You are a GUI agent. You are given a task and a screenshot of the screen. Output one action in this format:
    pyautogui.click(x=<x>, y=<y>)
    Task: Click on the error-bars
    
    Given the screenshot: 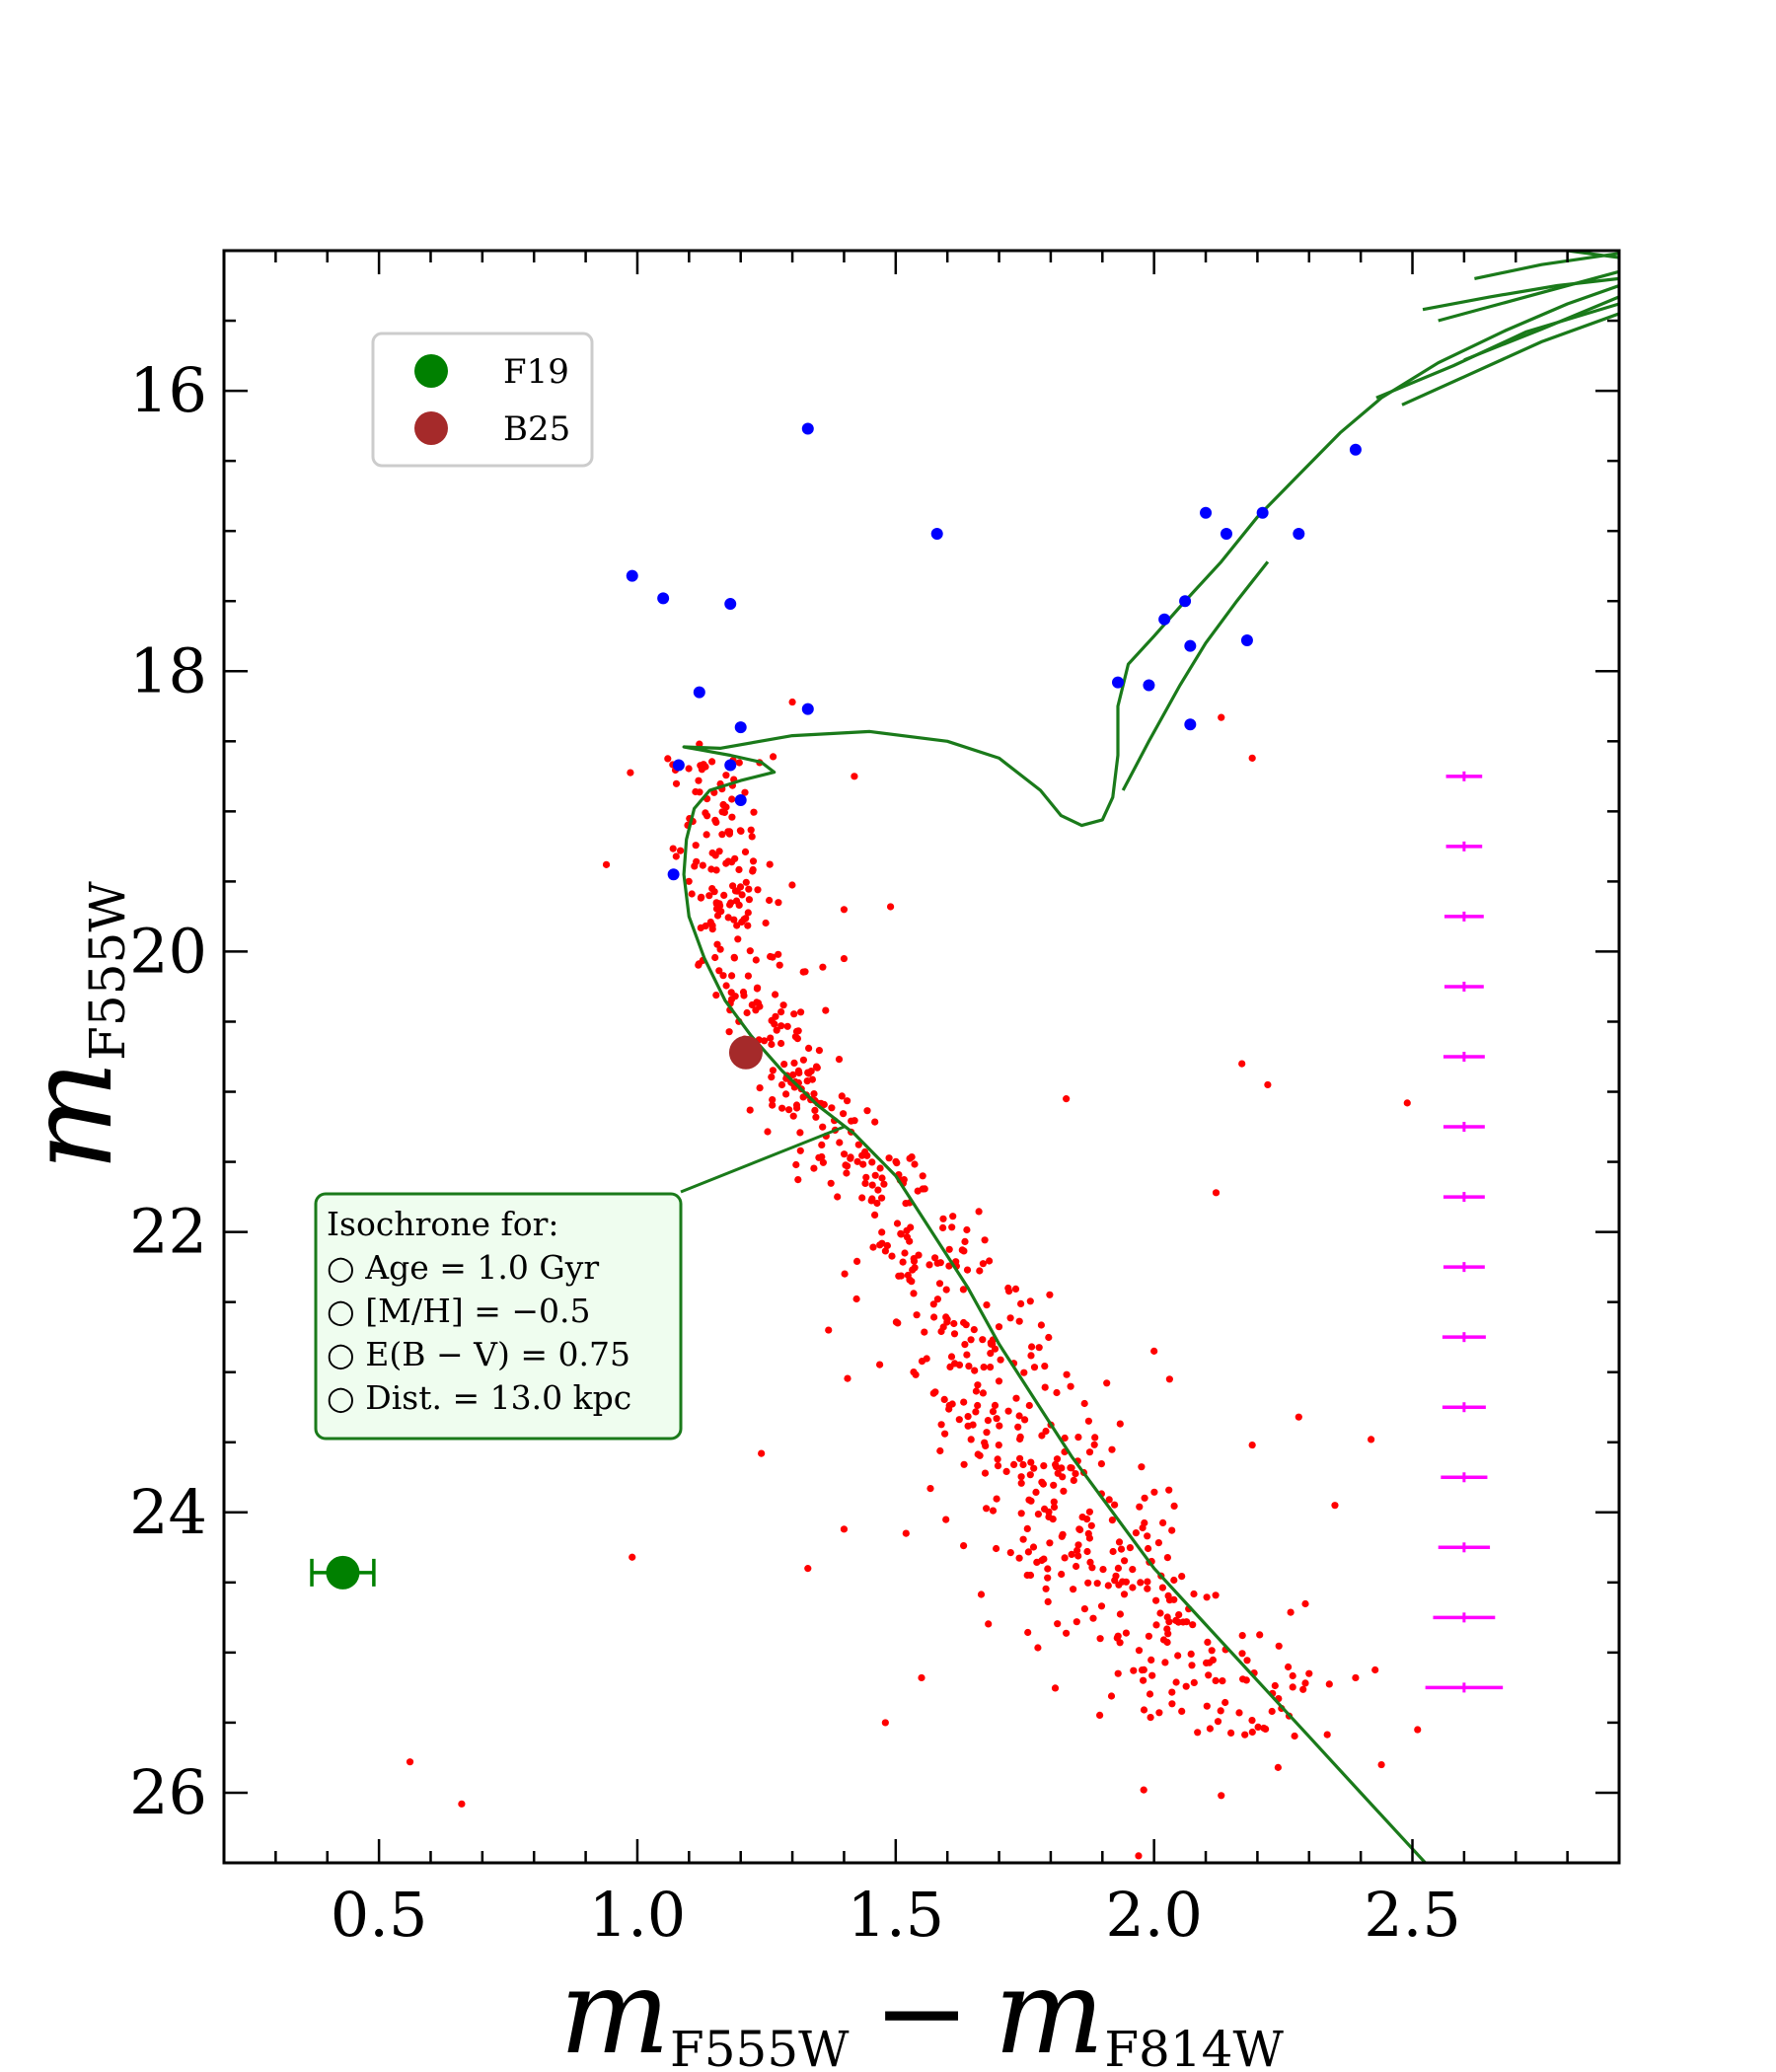 What is the action you would take?
    pyautogui.click(x=1465, y=1232)
    